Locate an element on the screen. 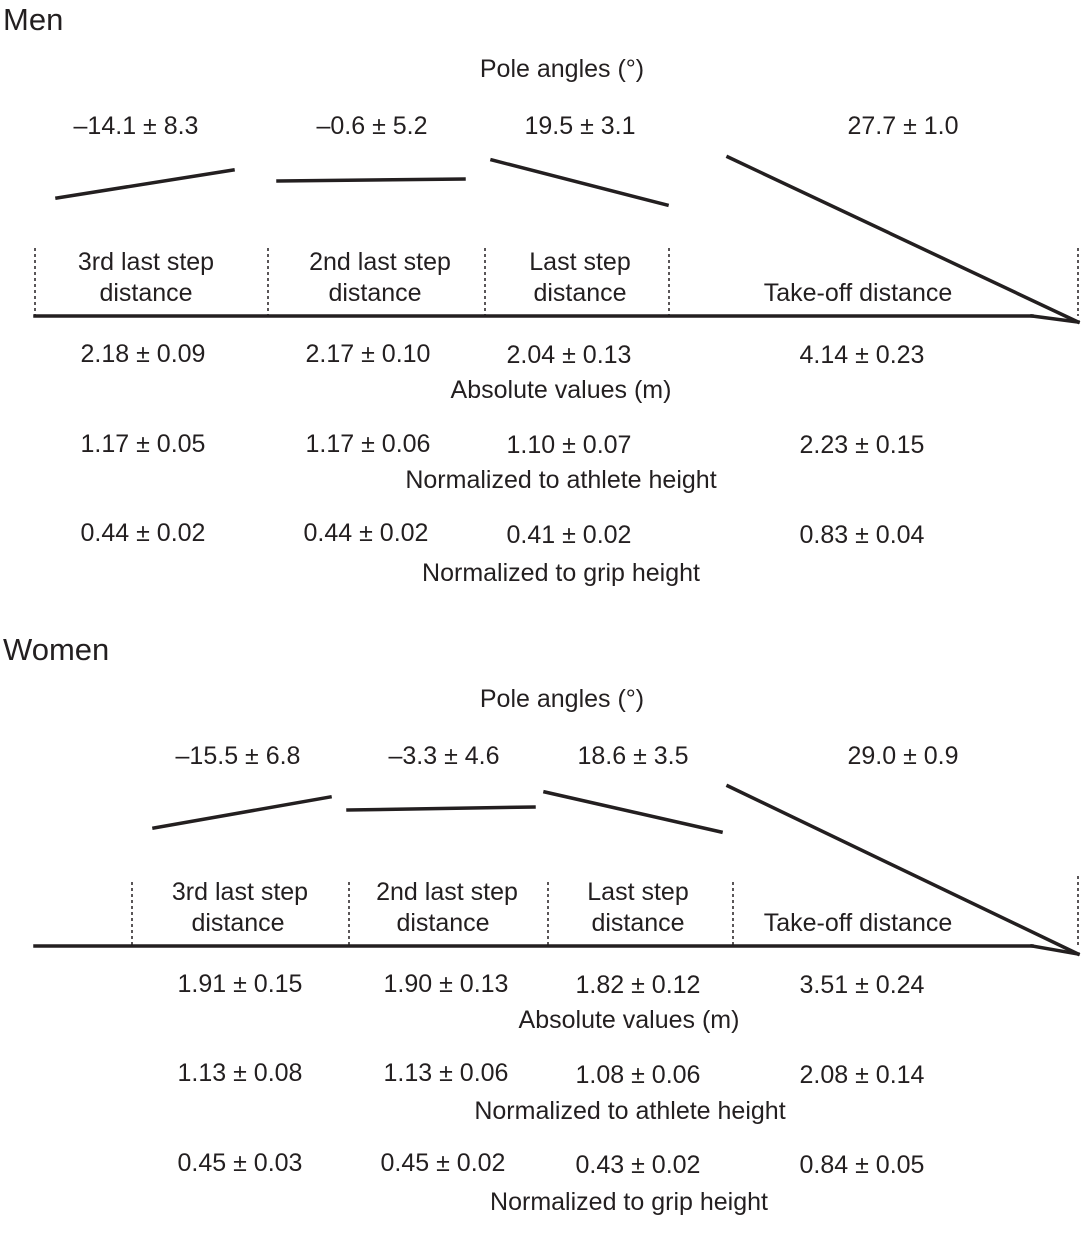  gender-title: Men is located at coordinates (33, 19).